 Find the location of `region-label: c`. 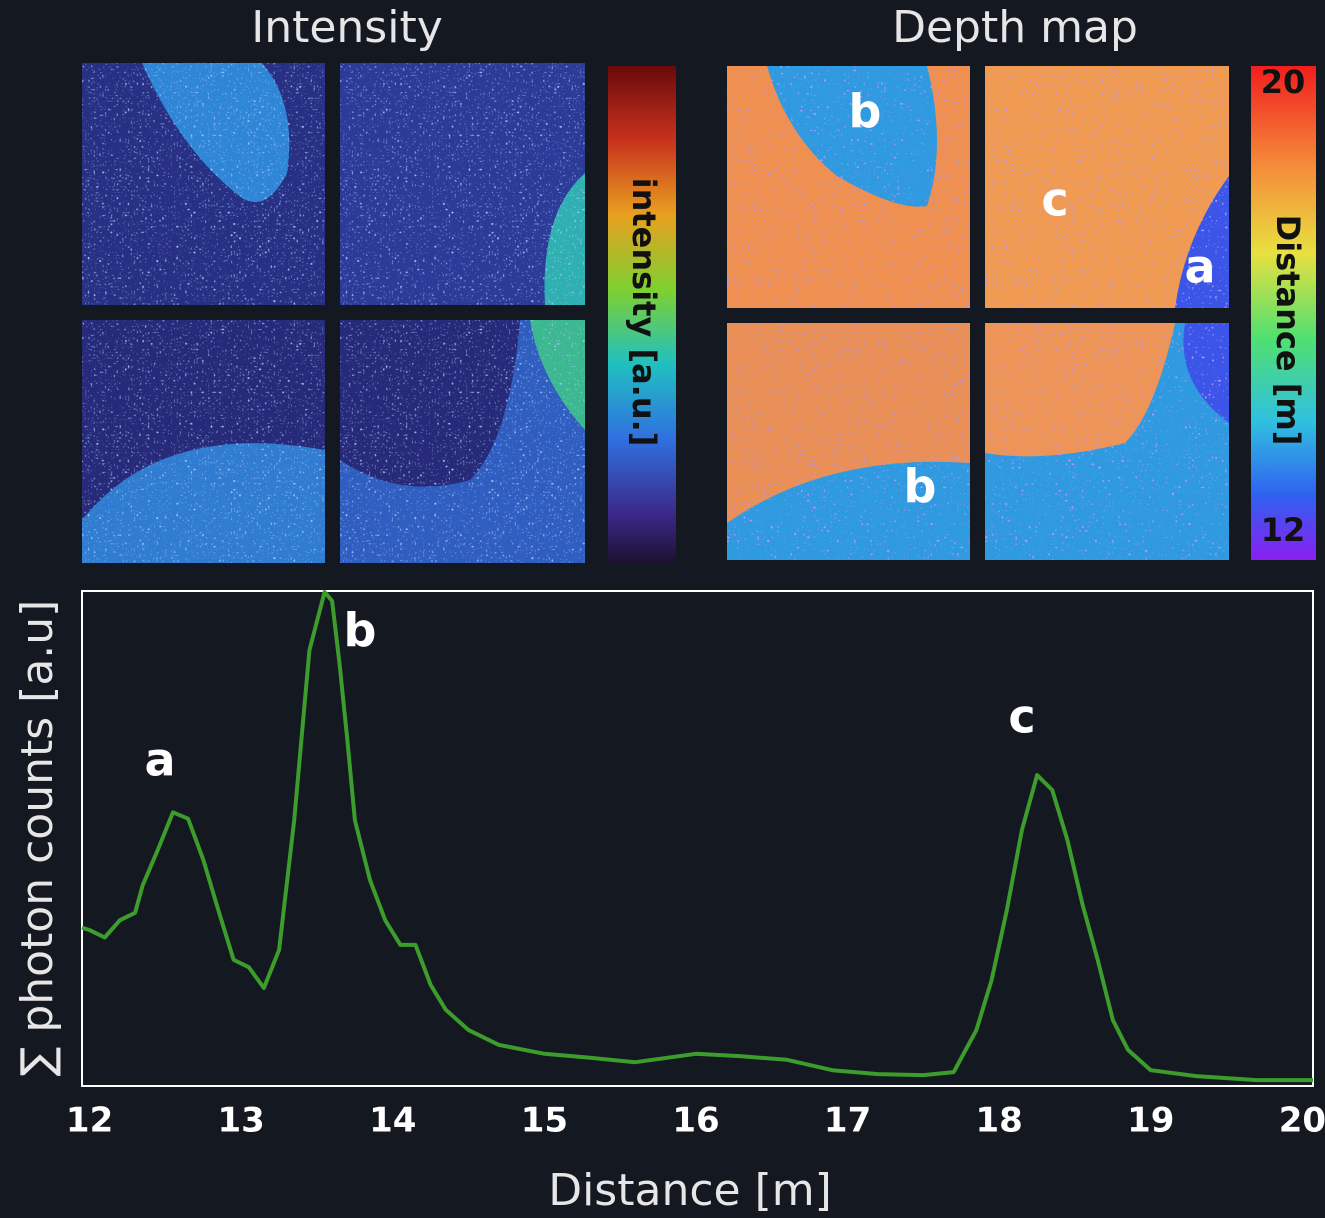

region-label: c is located at coordinates (1054, 200).